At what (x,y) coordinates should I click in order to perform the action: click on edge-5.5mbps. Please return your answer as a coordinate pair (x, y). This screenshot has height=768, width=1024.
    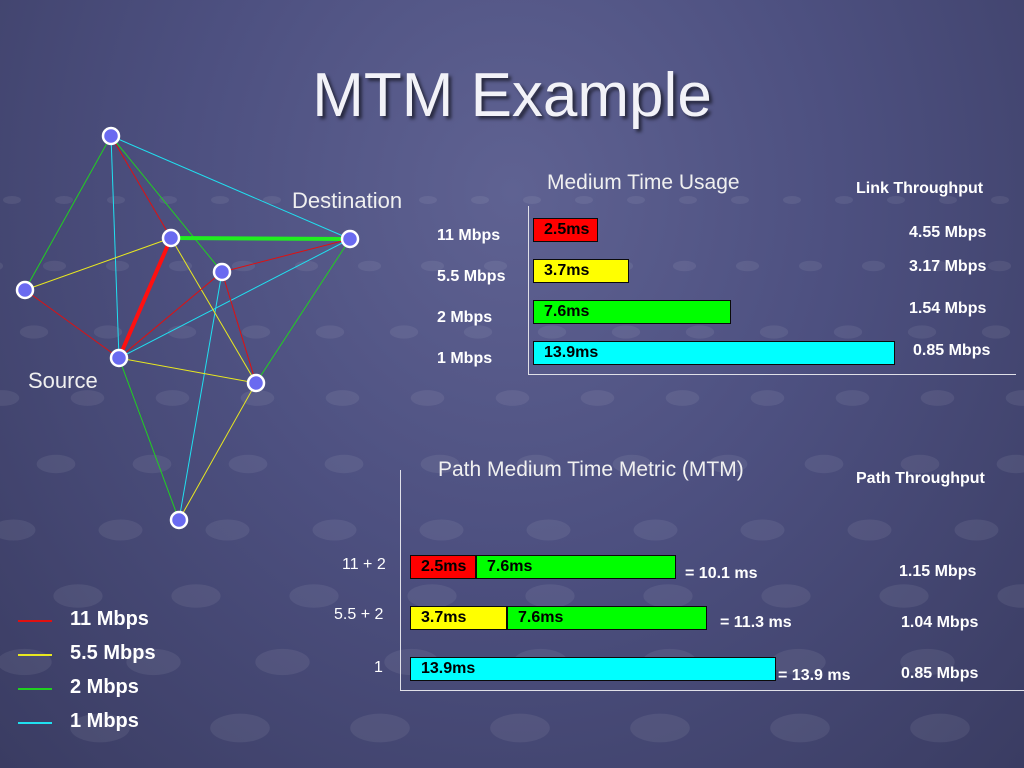
    Looking at the image, I should click on (217, 451).